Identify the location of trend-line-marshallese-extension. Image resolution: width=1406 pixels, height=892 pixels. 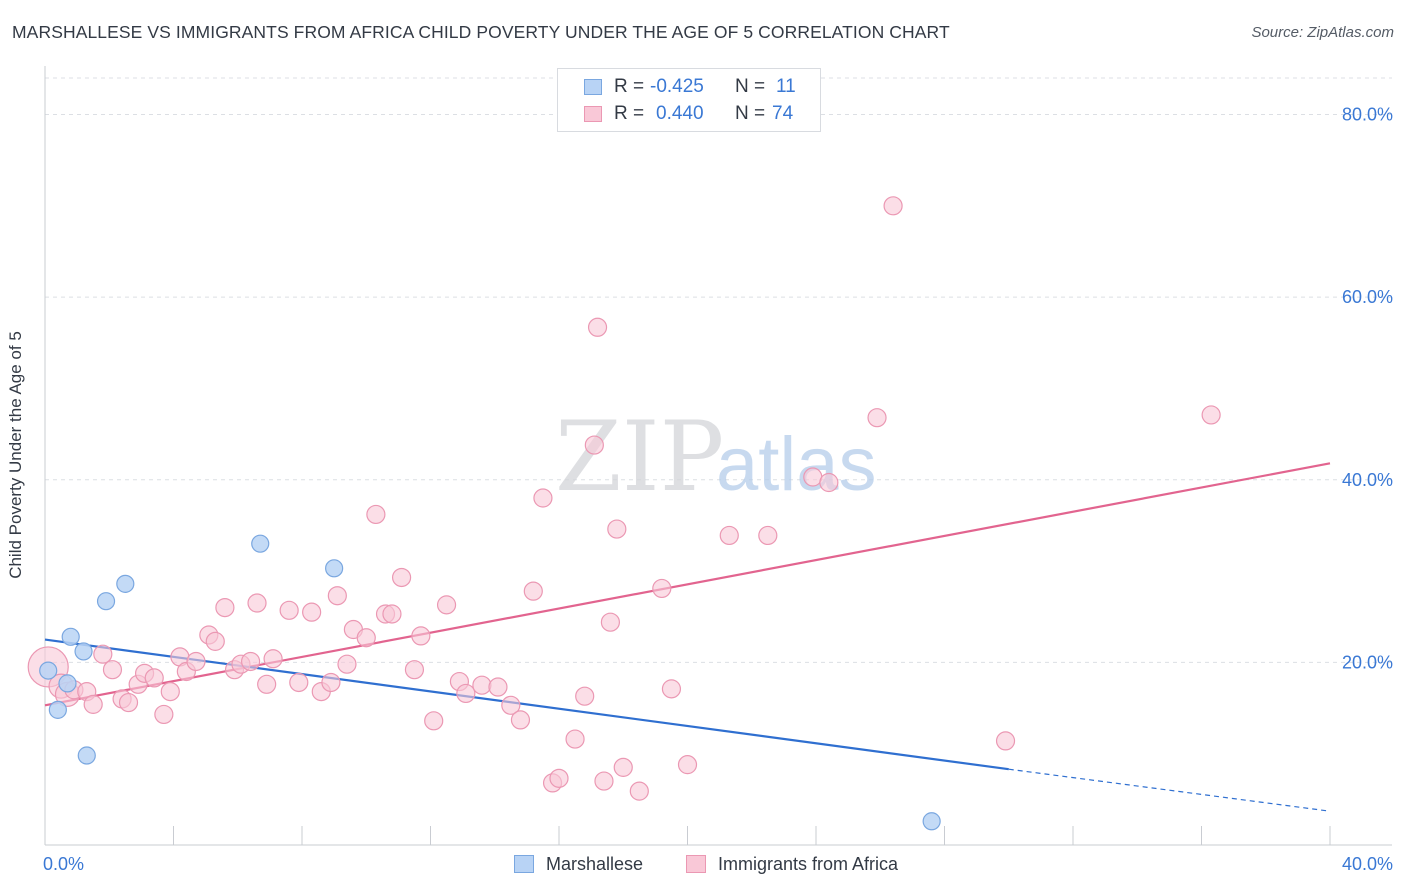
(1169, 790).